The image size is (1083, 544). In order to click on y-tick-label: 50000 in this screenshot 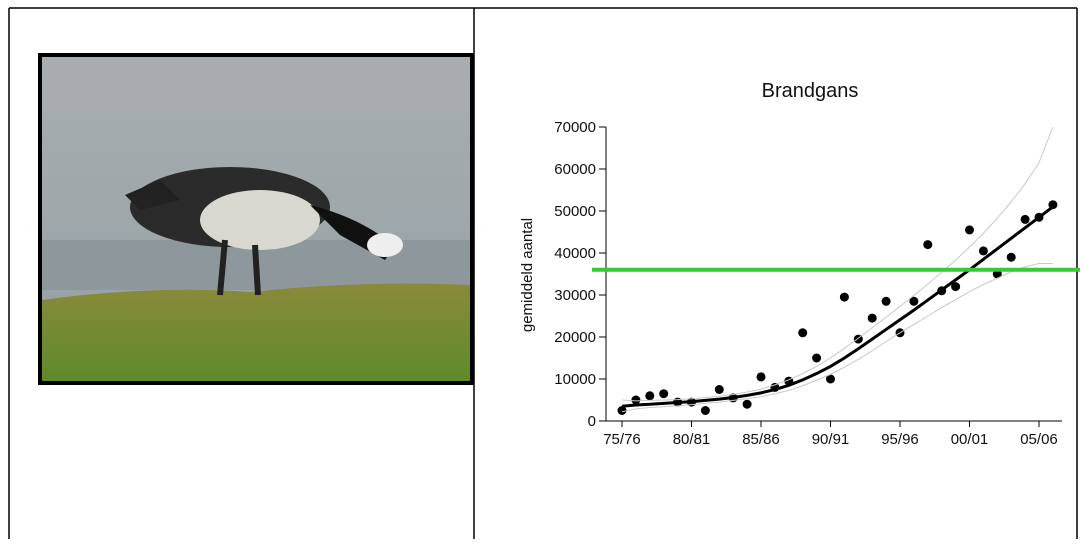, I will do `click(575, 211)`.